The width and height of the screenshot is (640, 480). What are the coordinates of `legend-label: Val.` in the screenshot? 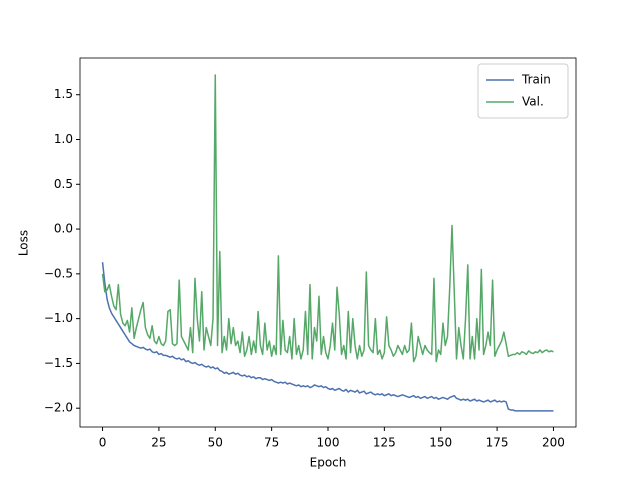 It's located at (533, 102).